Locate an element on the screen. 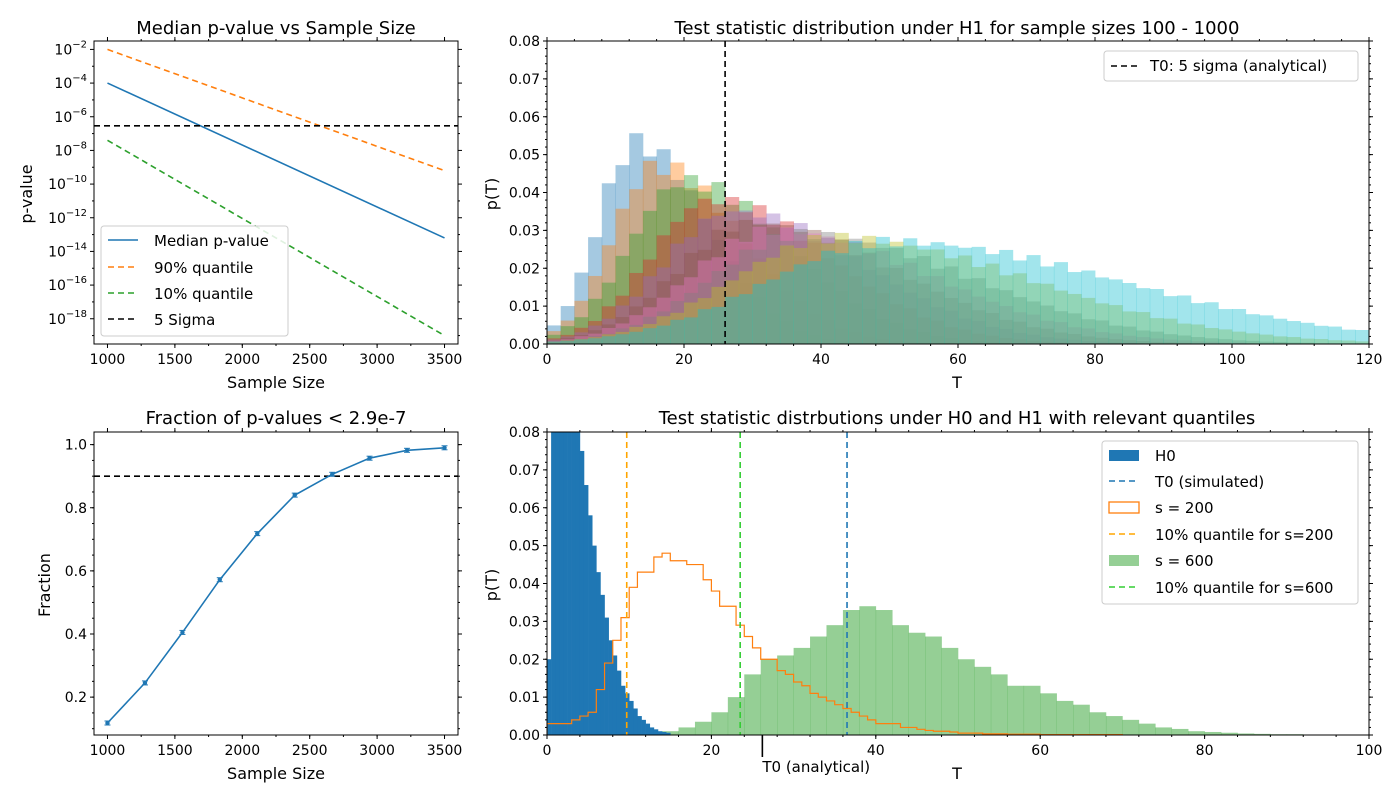 This screenshot has height=800, width=1400. y-axis-label: p(T) is located at coordinates (491, 194).